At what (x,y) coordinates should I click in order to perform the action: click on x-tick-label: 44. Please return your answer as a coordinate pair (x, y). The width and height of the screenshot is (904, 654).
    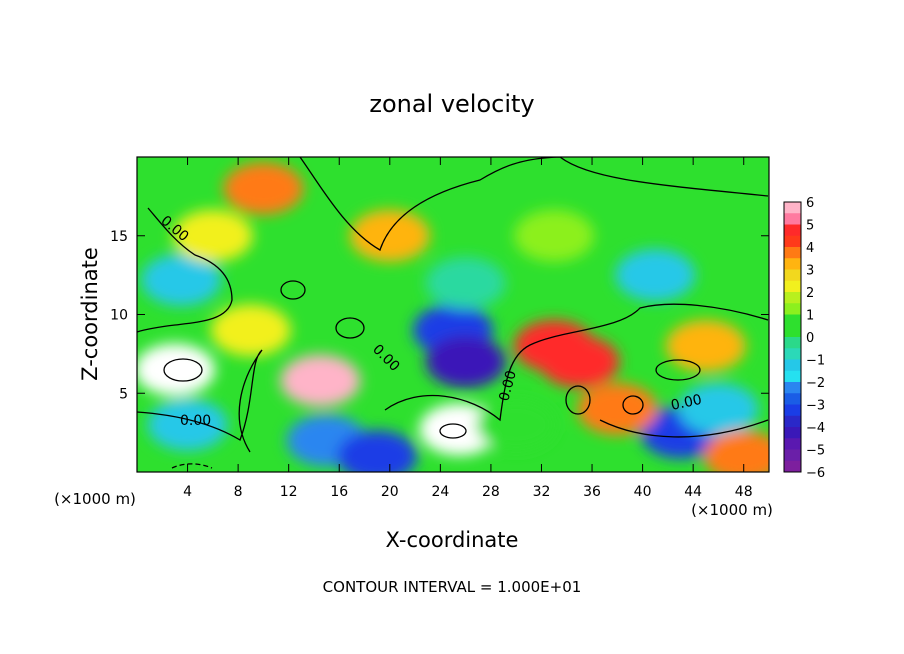
    Looking at the image, I should click on (693, 492).